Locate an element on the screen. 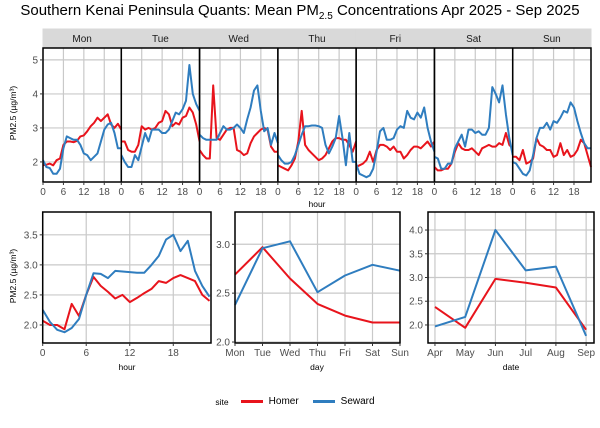 The width and height of the screenshot is (600, 428). title-suffix: Concentrations Apr 2025 - Sep 2025 is located at coordinates (456, 10).